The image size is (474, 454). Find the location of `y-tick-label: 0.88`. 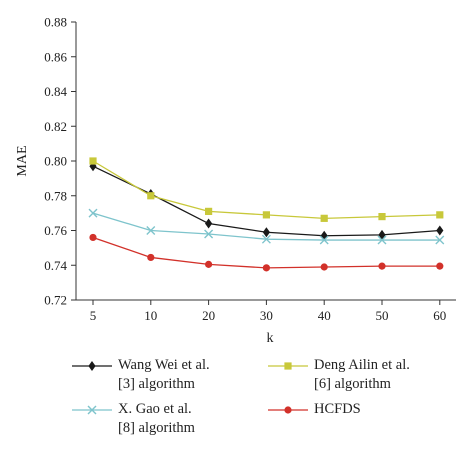

y-tick-label: 0.88 is located at coordinates (55, 22).